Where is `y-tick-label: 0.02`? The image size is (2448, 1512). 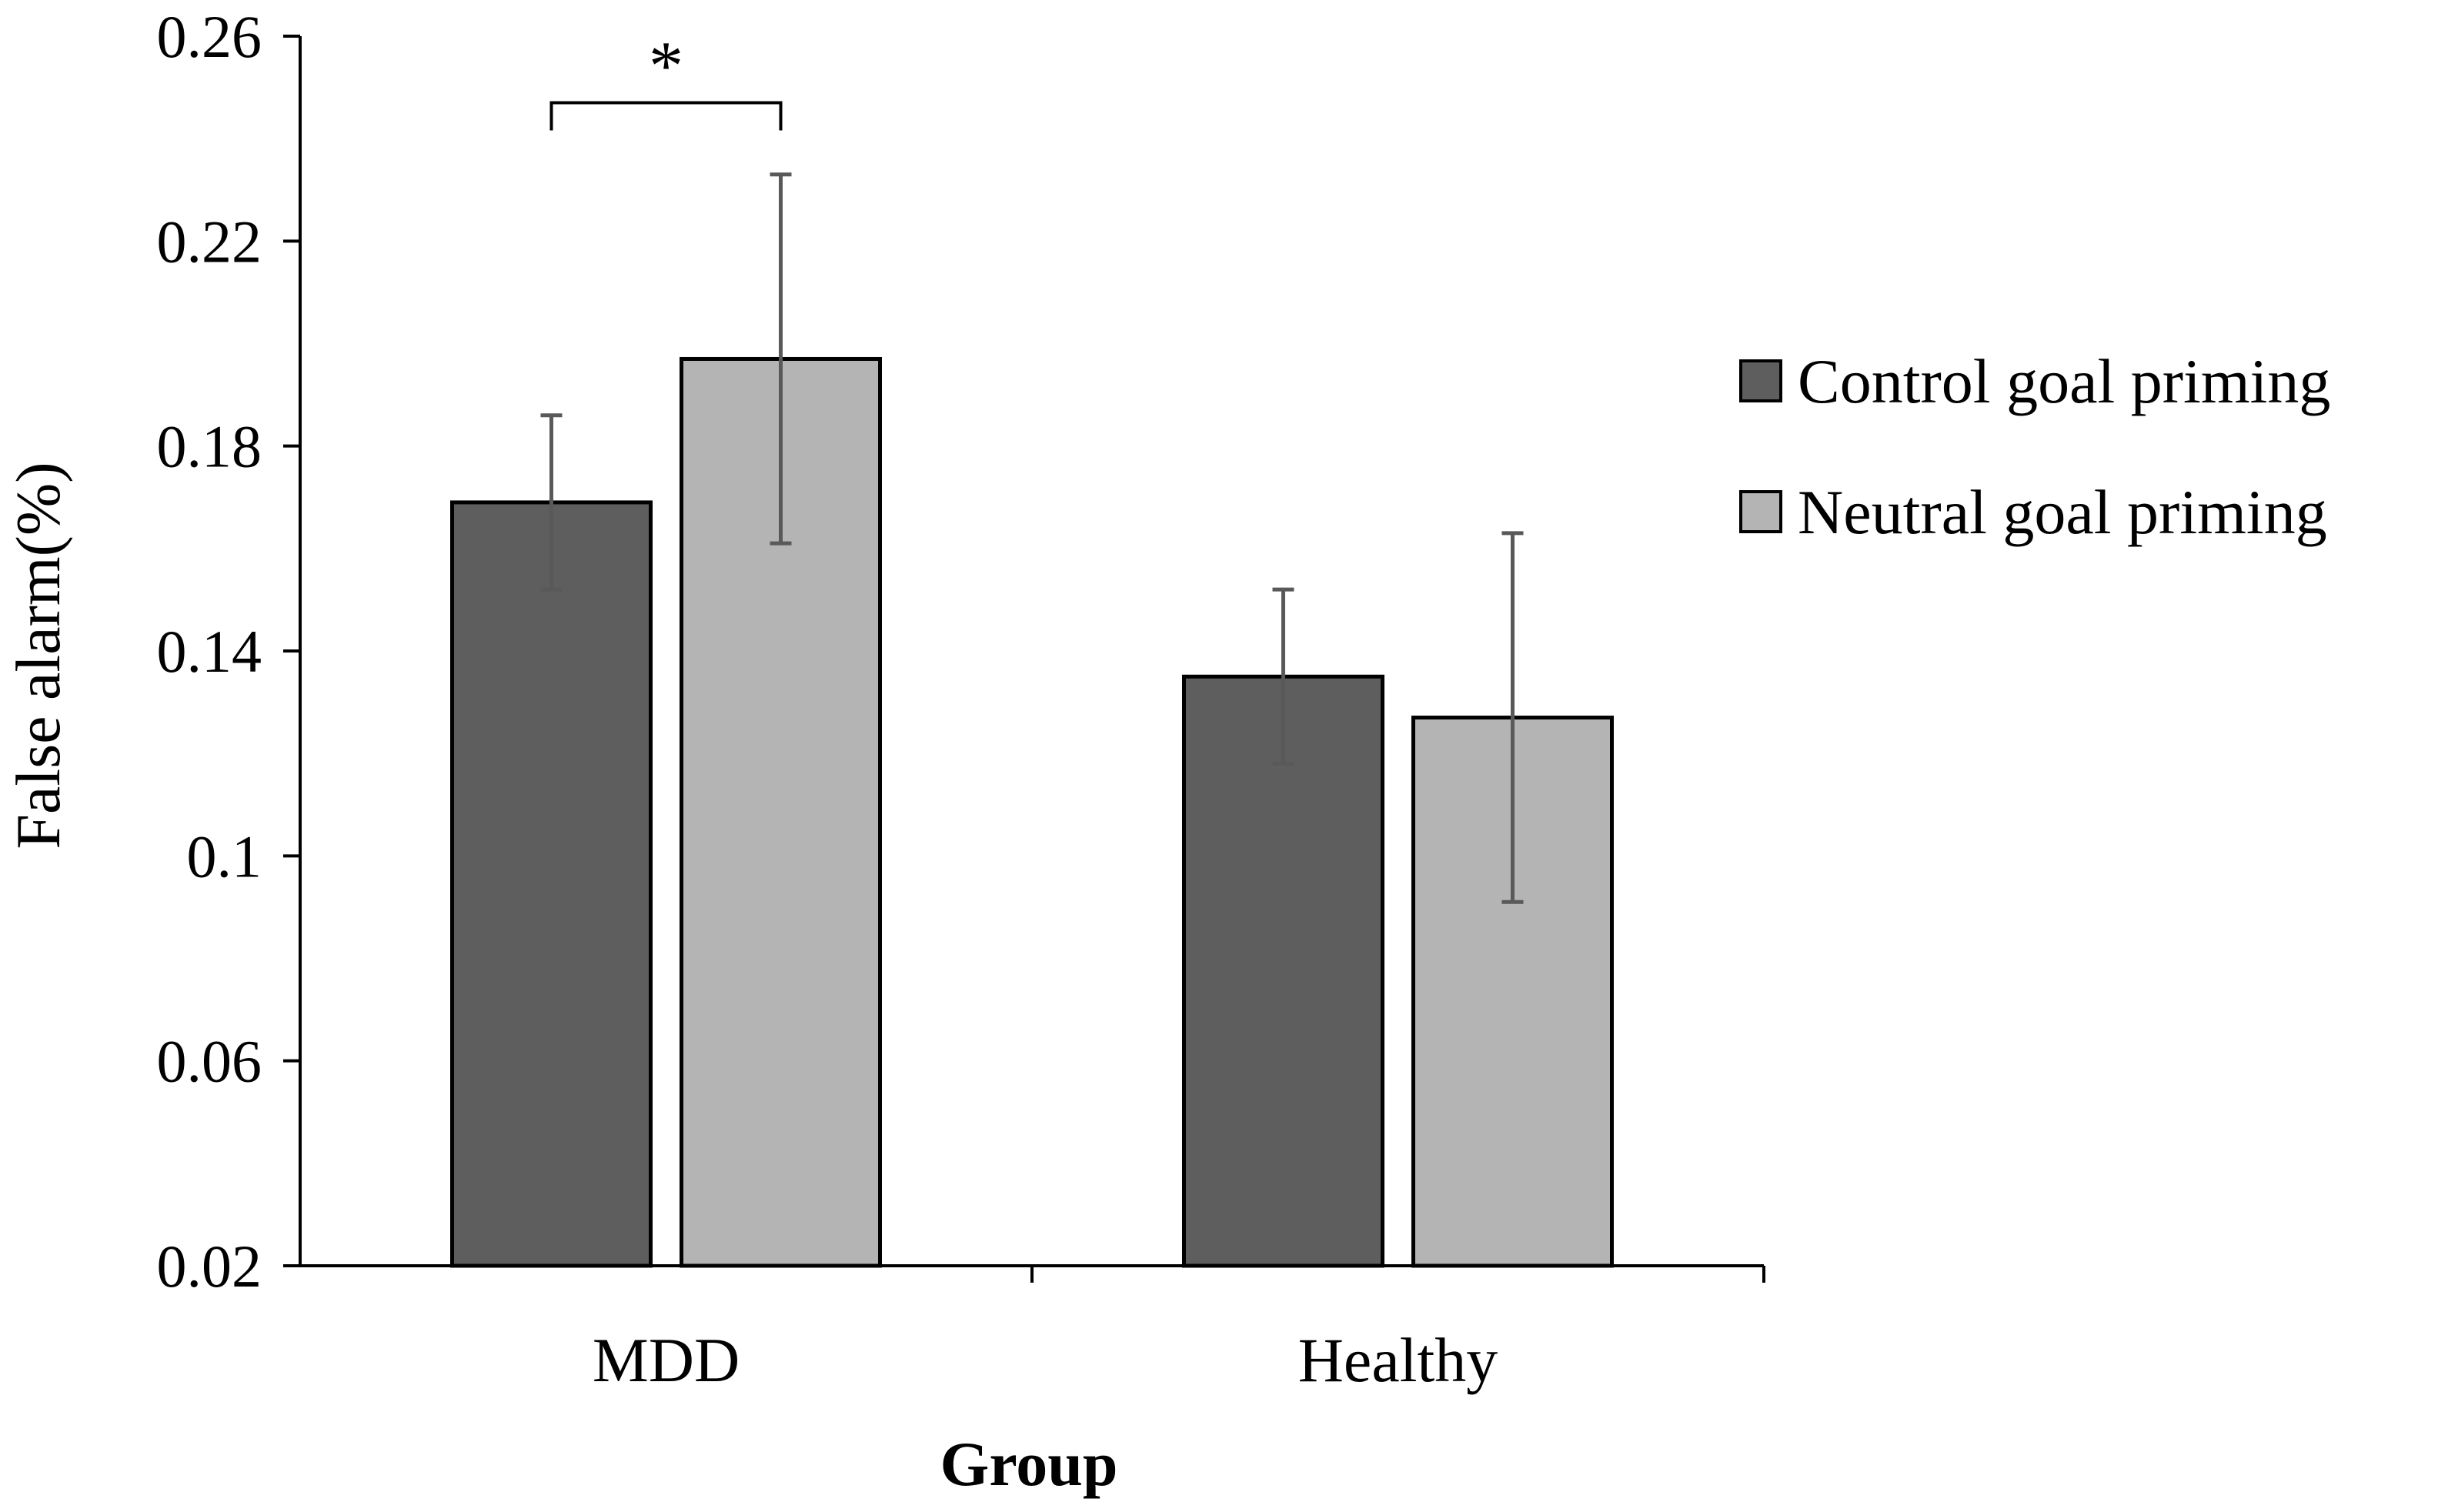 y-tick-label: 0.02 is located at coordinates (210, 1266).